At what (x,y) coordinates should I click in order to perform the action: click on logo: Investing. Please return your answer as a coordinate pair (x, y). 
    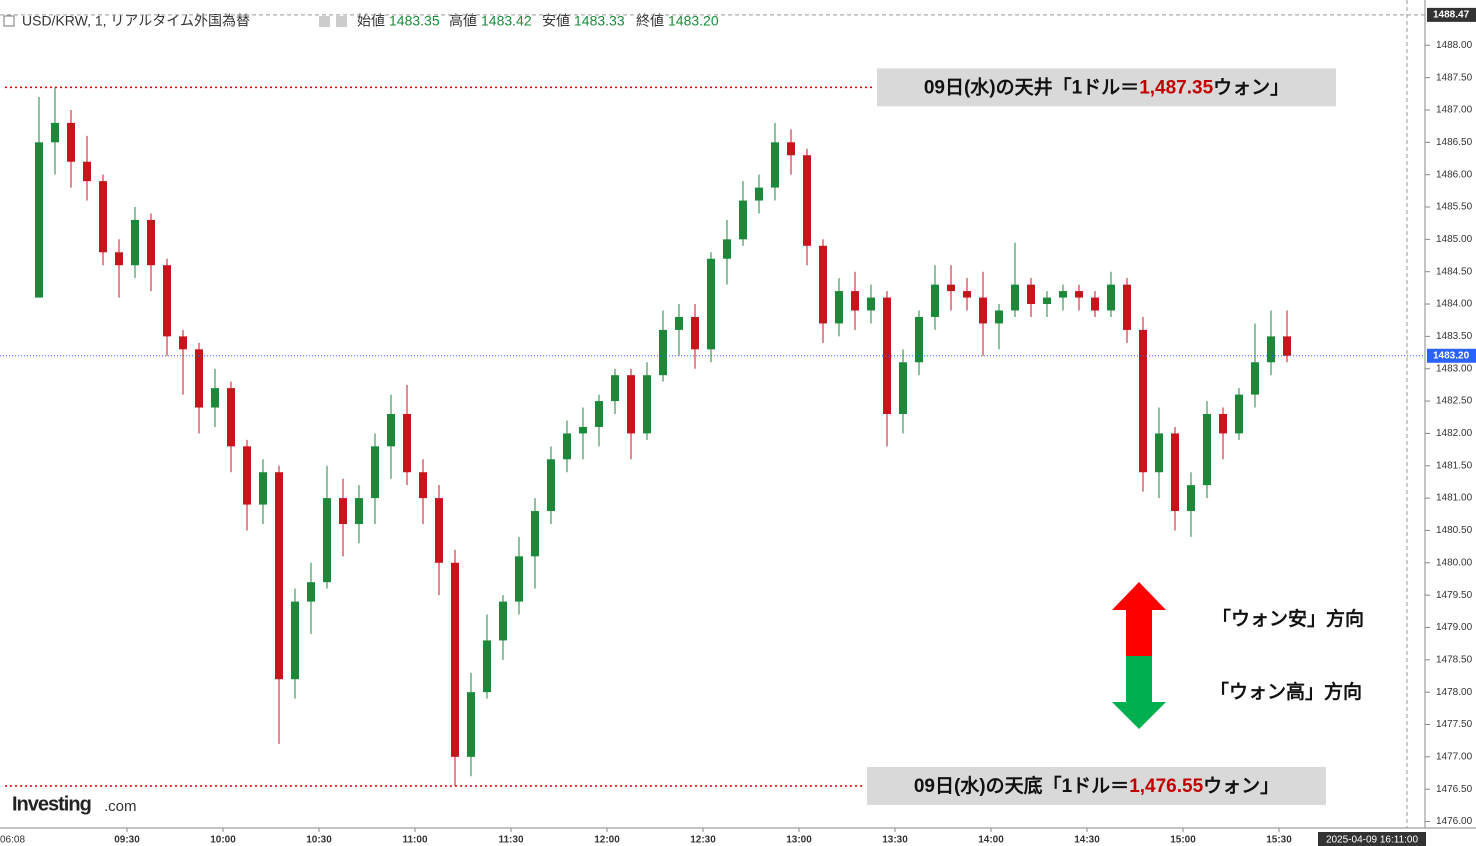
    Looking at the image, I should click on (51, 804).